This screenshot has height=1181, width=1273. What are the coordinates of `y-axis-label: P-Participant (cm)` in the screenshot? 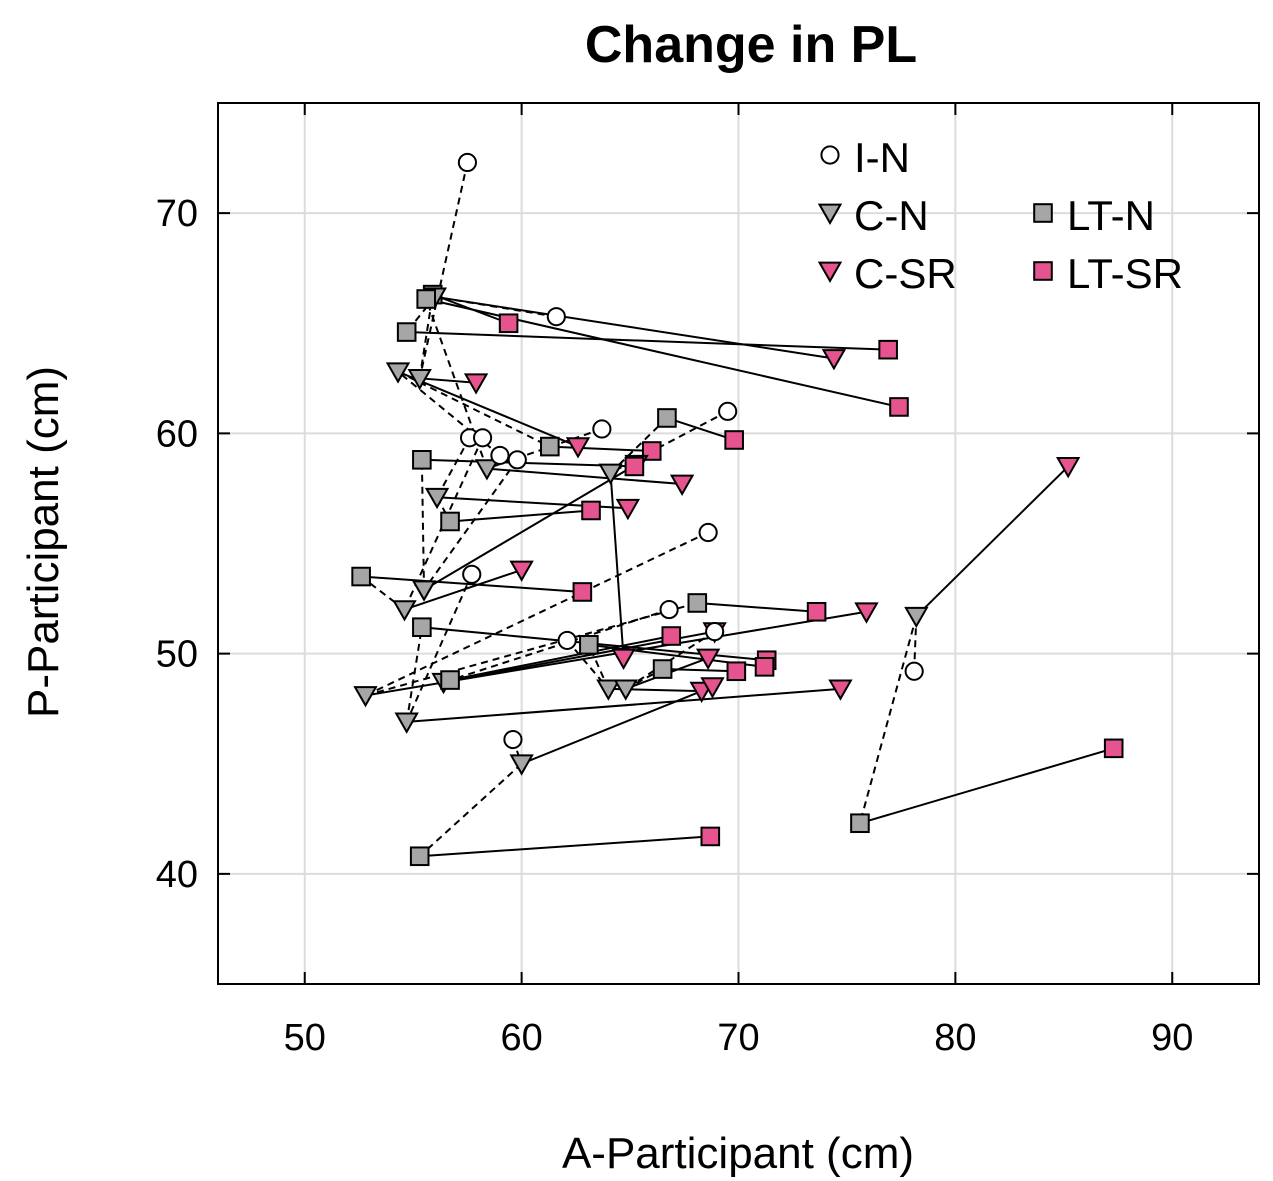 It's located at (43, 542).